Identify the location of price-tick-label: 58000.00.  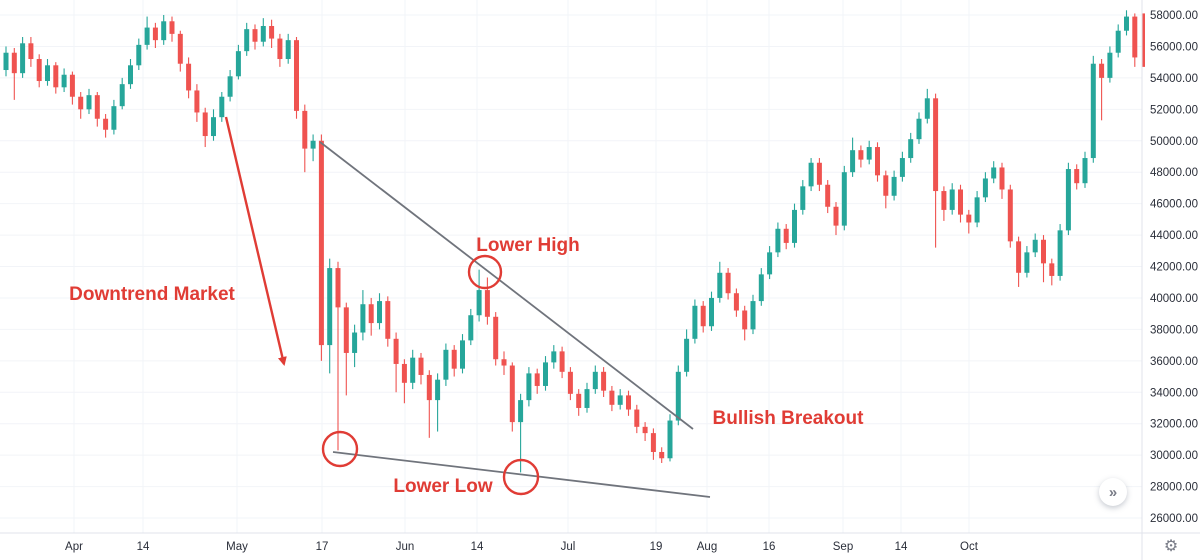
(1174, 16).